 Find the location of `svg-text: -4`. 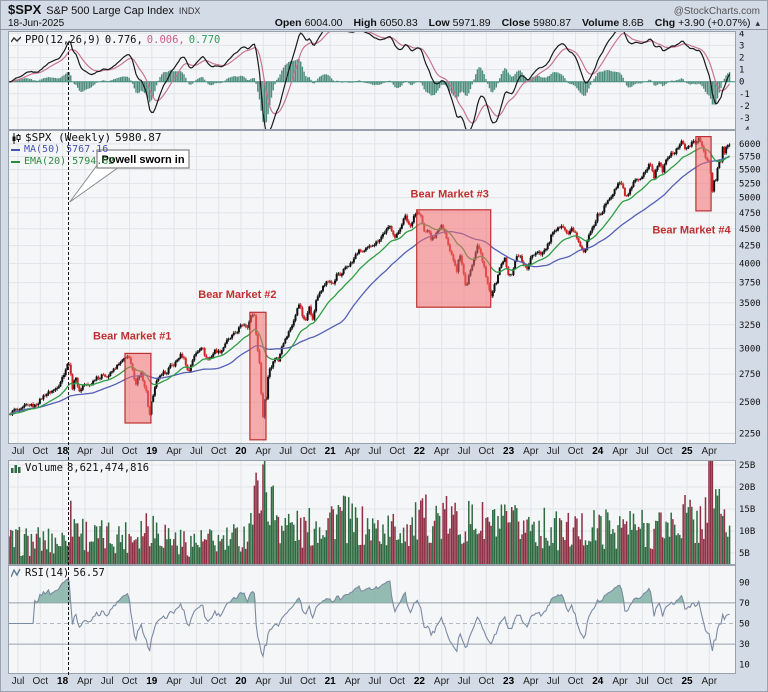

svg-text: -4 is located at coordinates (744, 128).